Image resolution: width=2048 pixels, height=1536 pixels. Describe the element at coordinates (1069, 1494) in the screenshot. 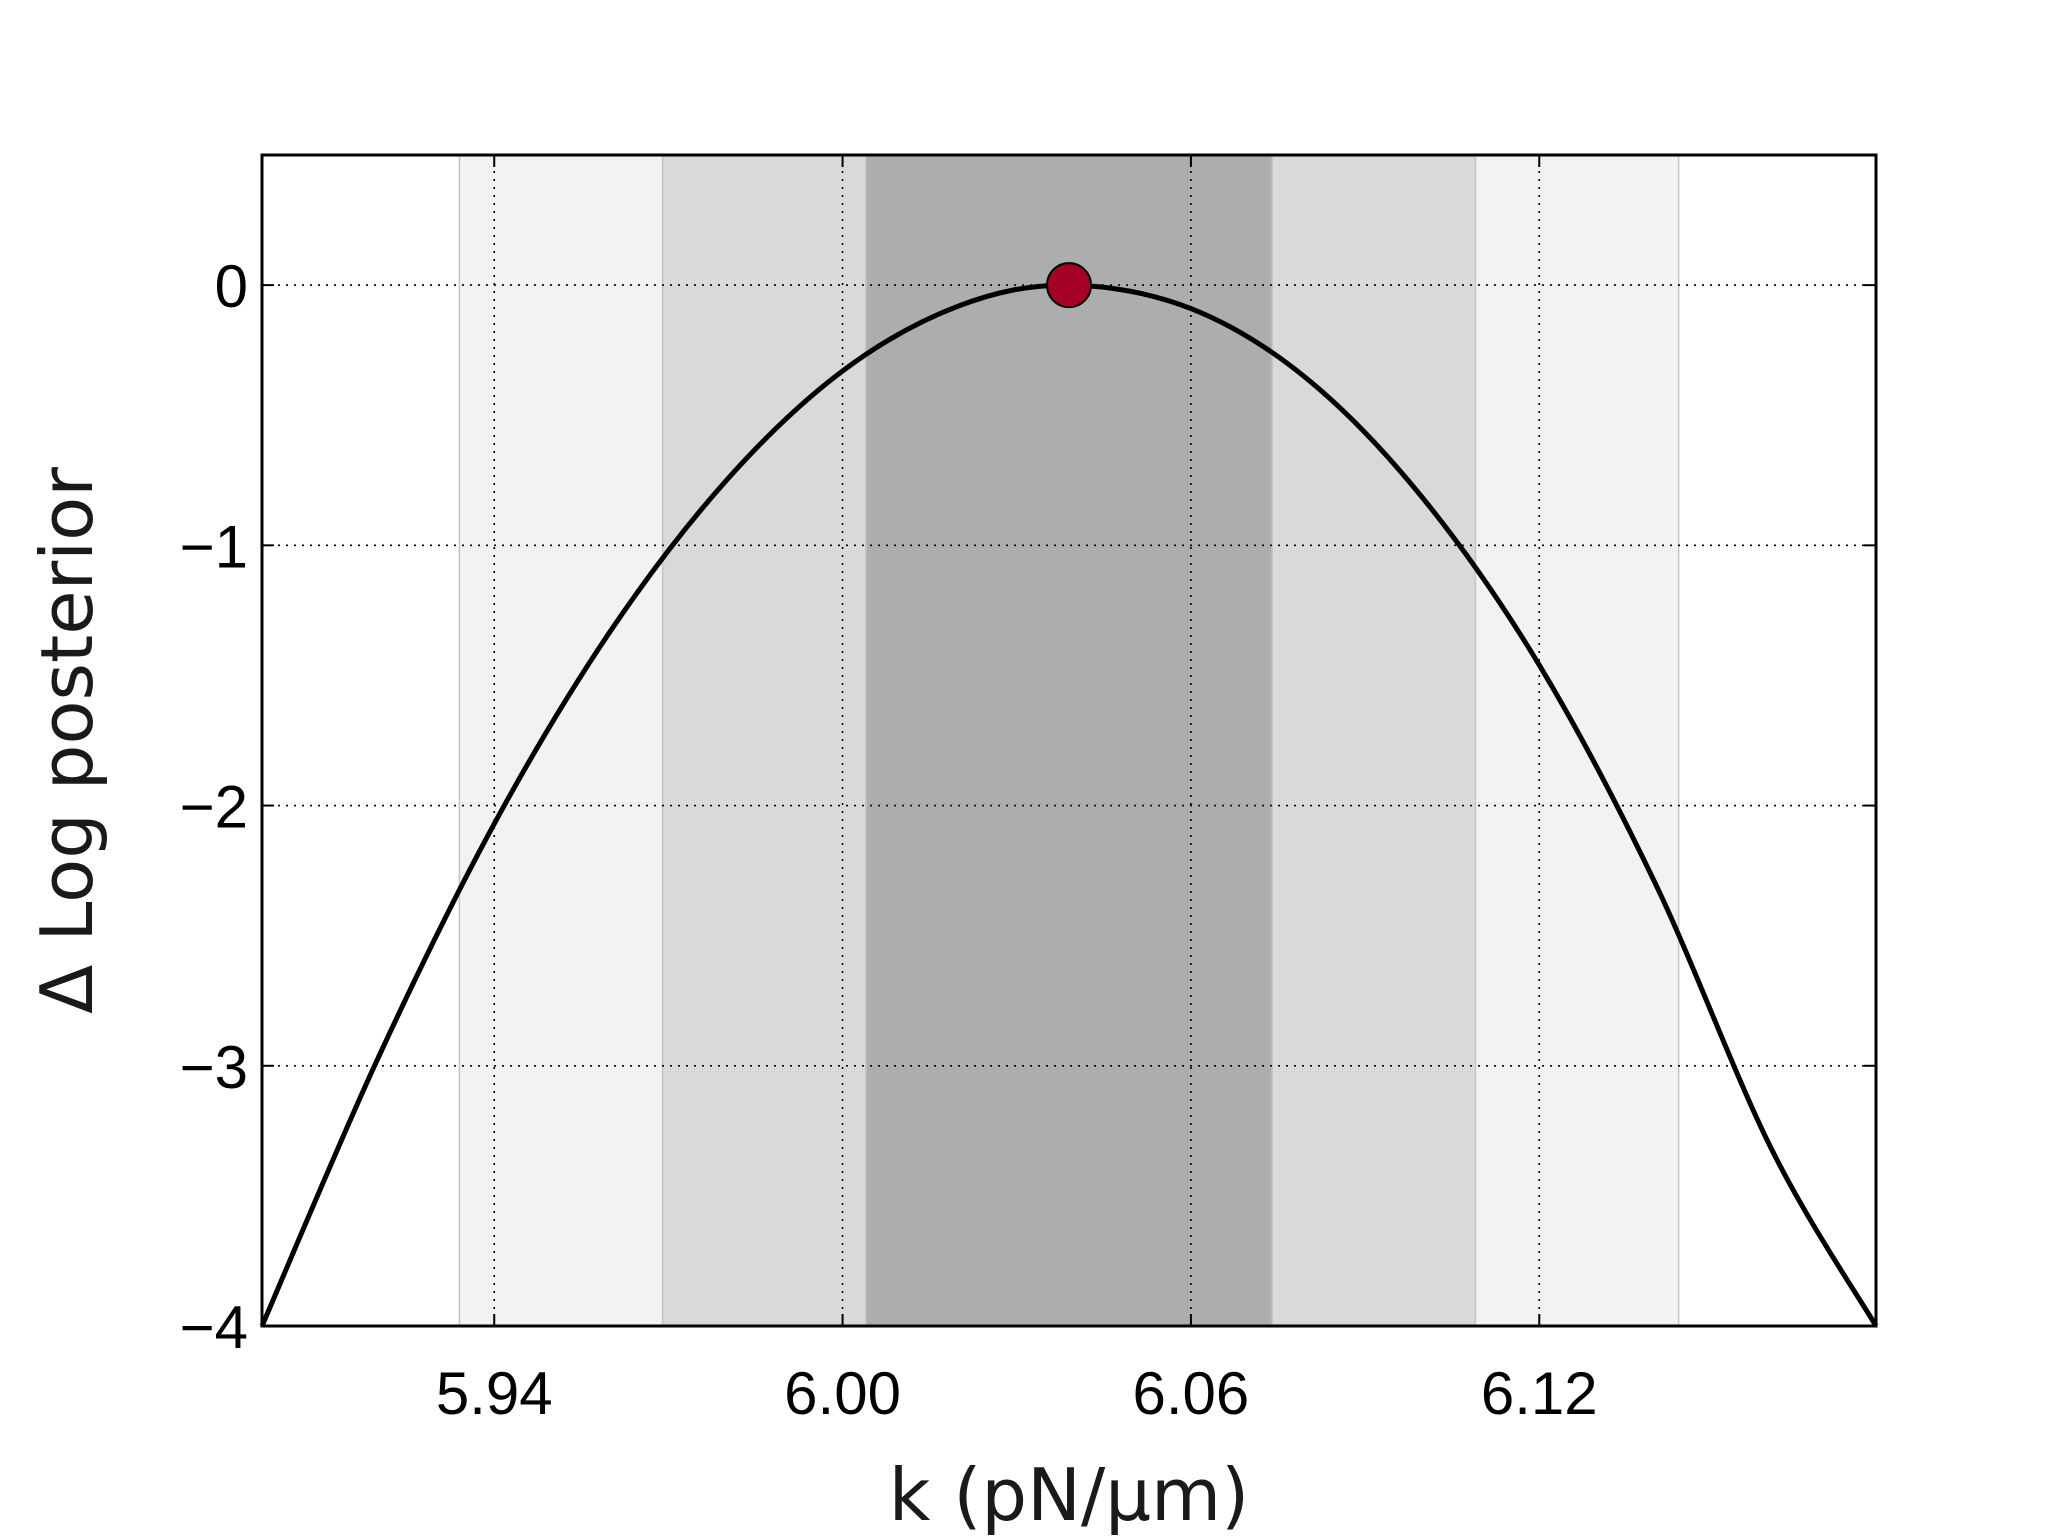

I see `x-axis-label: k (pN/μm)` at that location.